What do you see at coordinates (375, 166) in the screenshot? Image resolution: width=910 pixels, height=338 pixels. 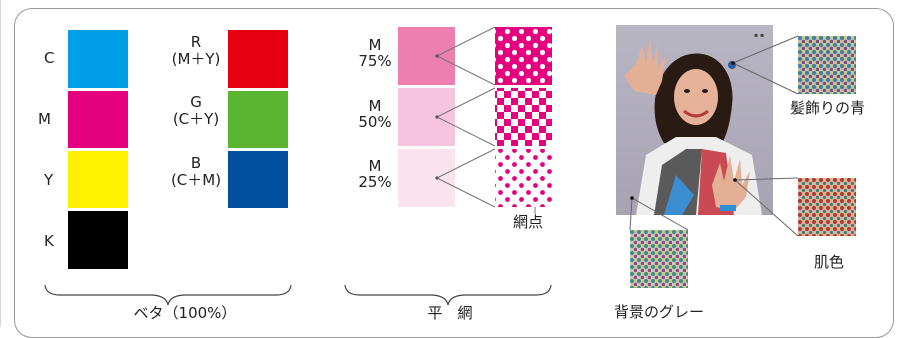 I see `tint-name-25: M` at bounding box center [375, 166].